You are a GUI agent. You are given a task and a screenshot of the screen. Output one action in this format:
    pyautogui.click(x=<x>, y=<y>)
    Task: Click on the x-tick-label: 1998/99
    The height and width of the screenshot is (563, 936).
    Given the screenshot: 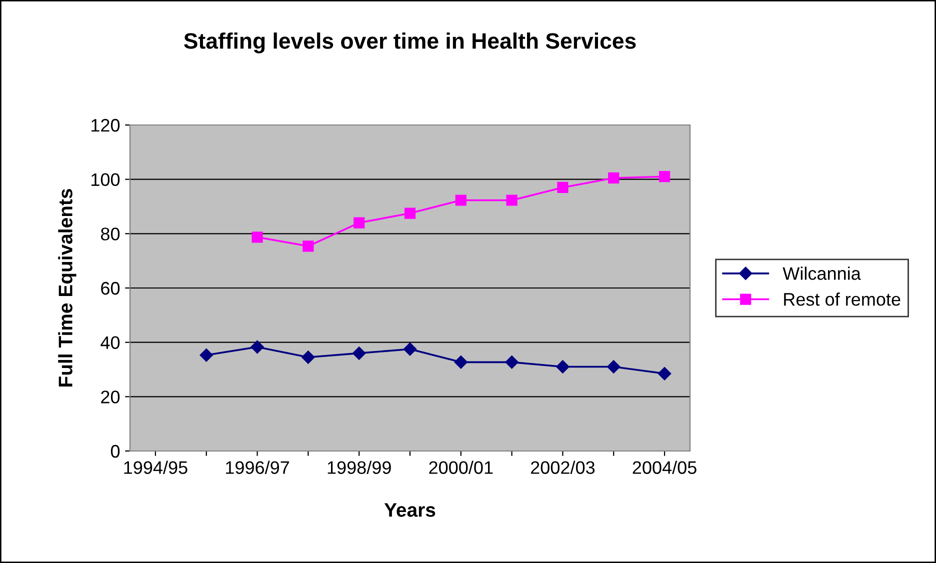 What is the action you would take?
    pyautogui.click(x=359, y=467)
    